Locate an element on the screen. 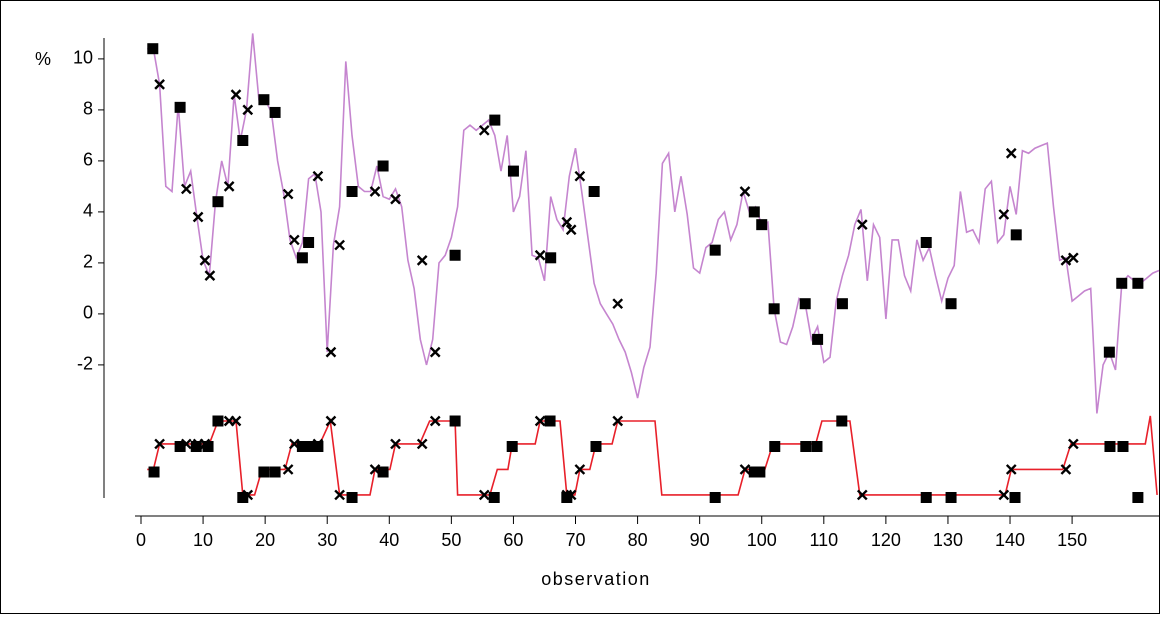 The height and width of the screenshot is (619, 1160). x-tick-label: 90 is located at coordinates (700, 540).